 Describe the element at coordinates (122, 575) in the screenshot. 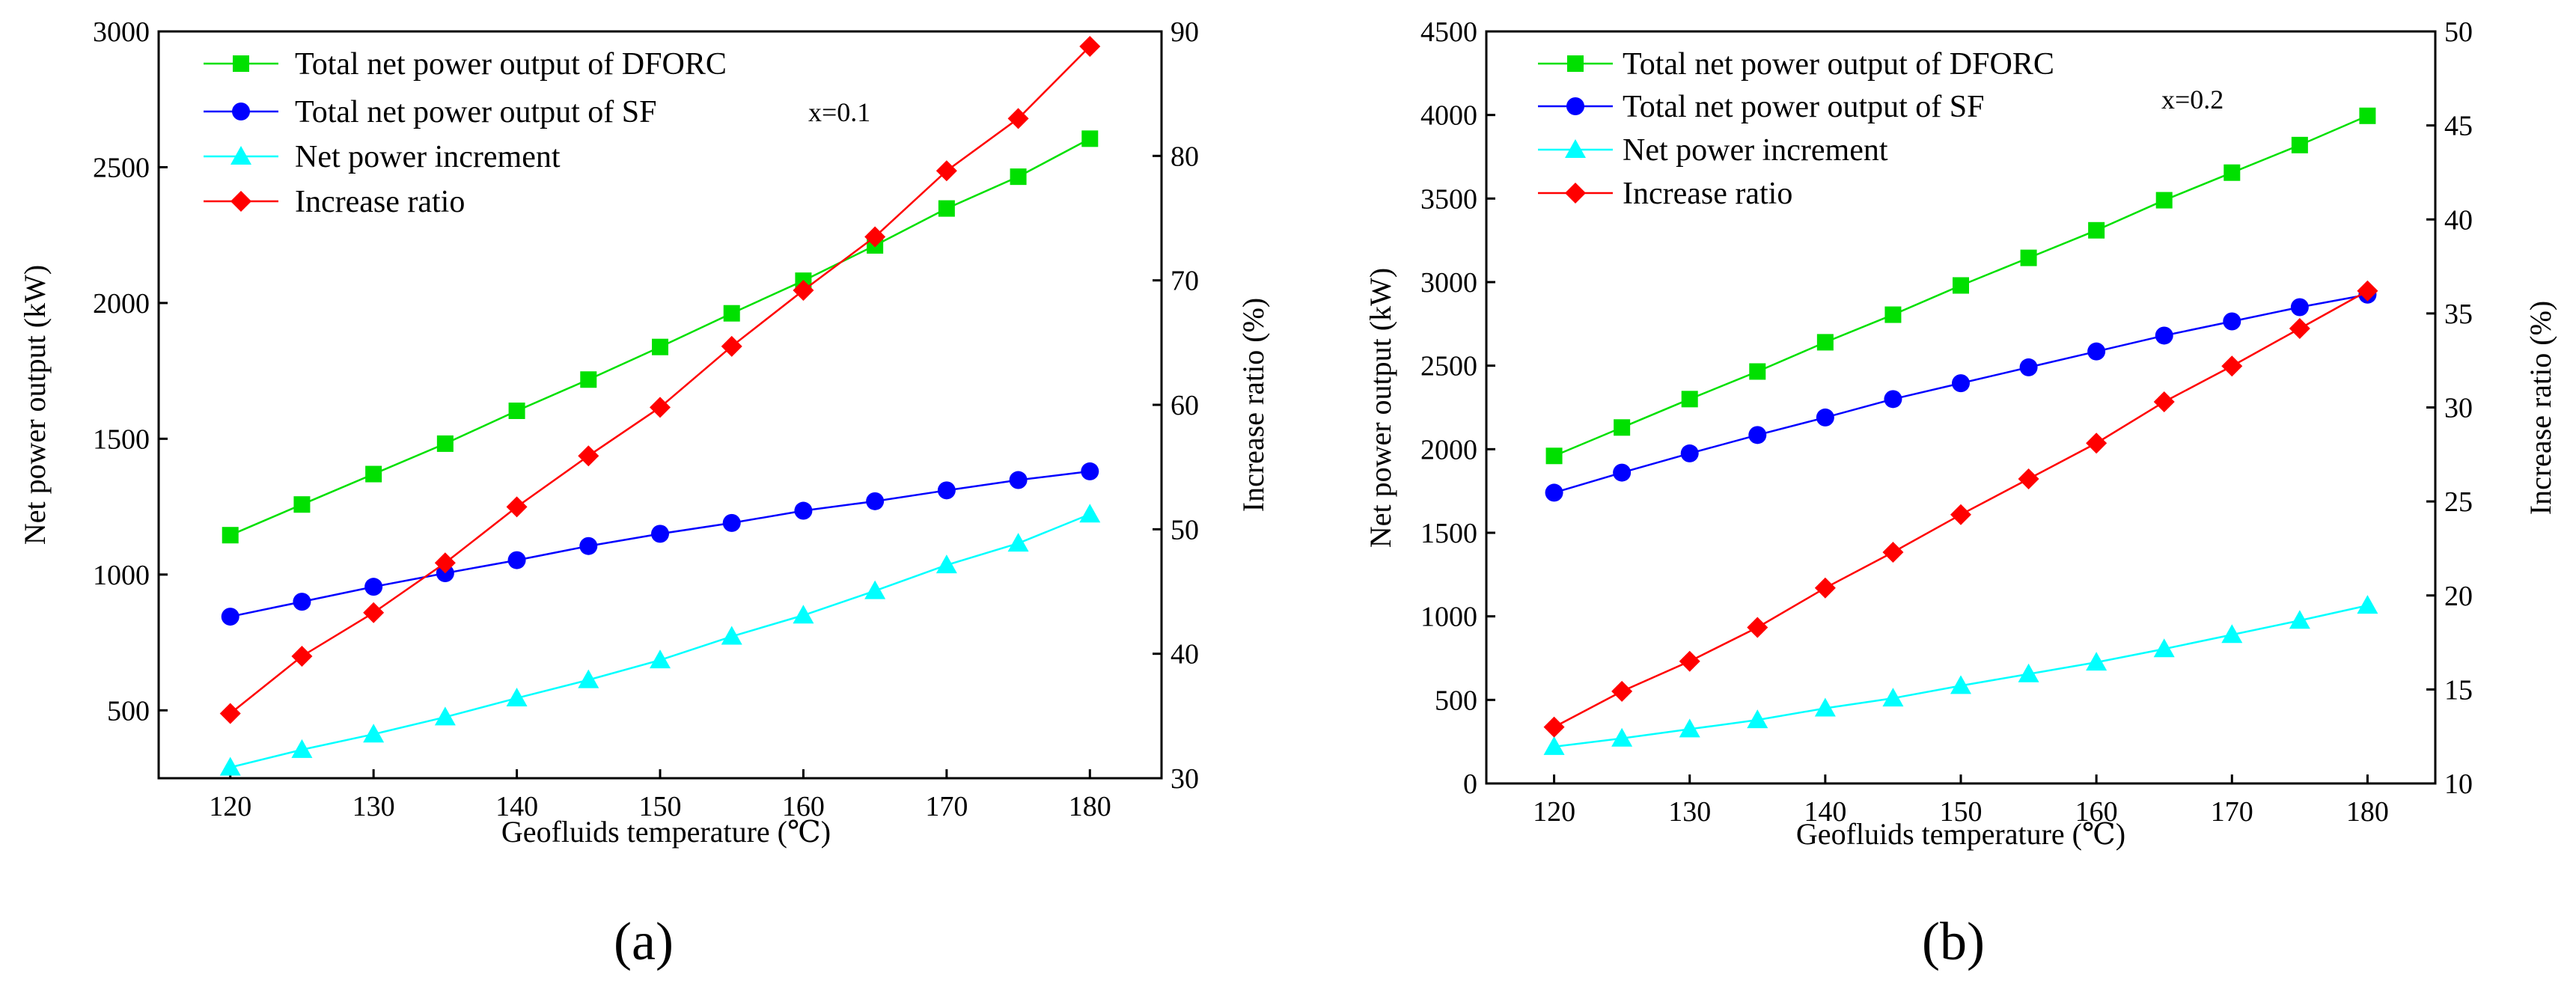

I see `y-tick-label: 1000` at that location.